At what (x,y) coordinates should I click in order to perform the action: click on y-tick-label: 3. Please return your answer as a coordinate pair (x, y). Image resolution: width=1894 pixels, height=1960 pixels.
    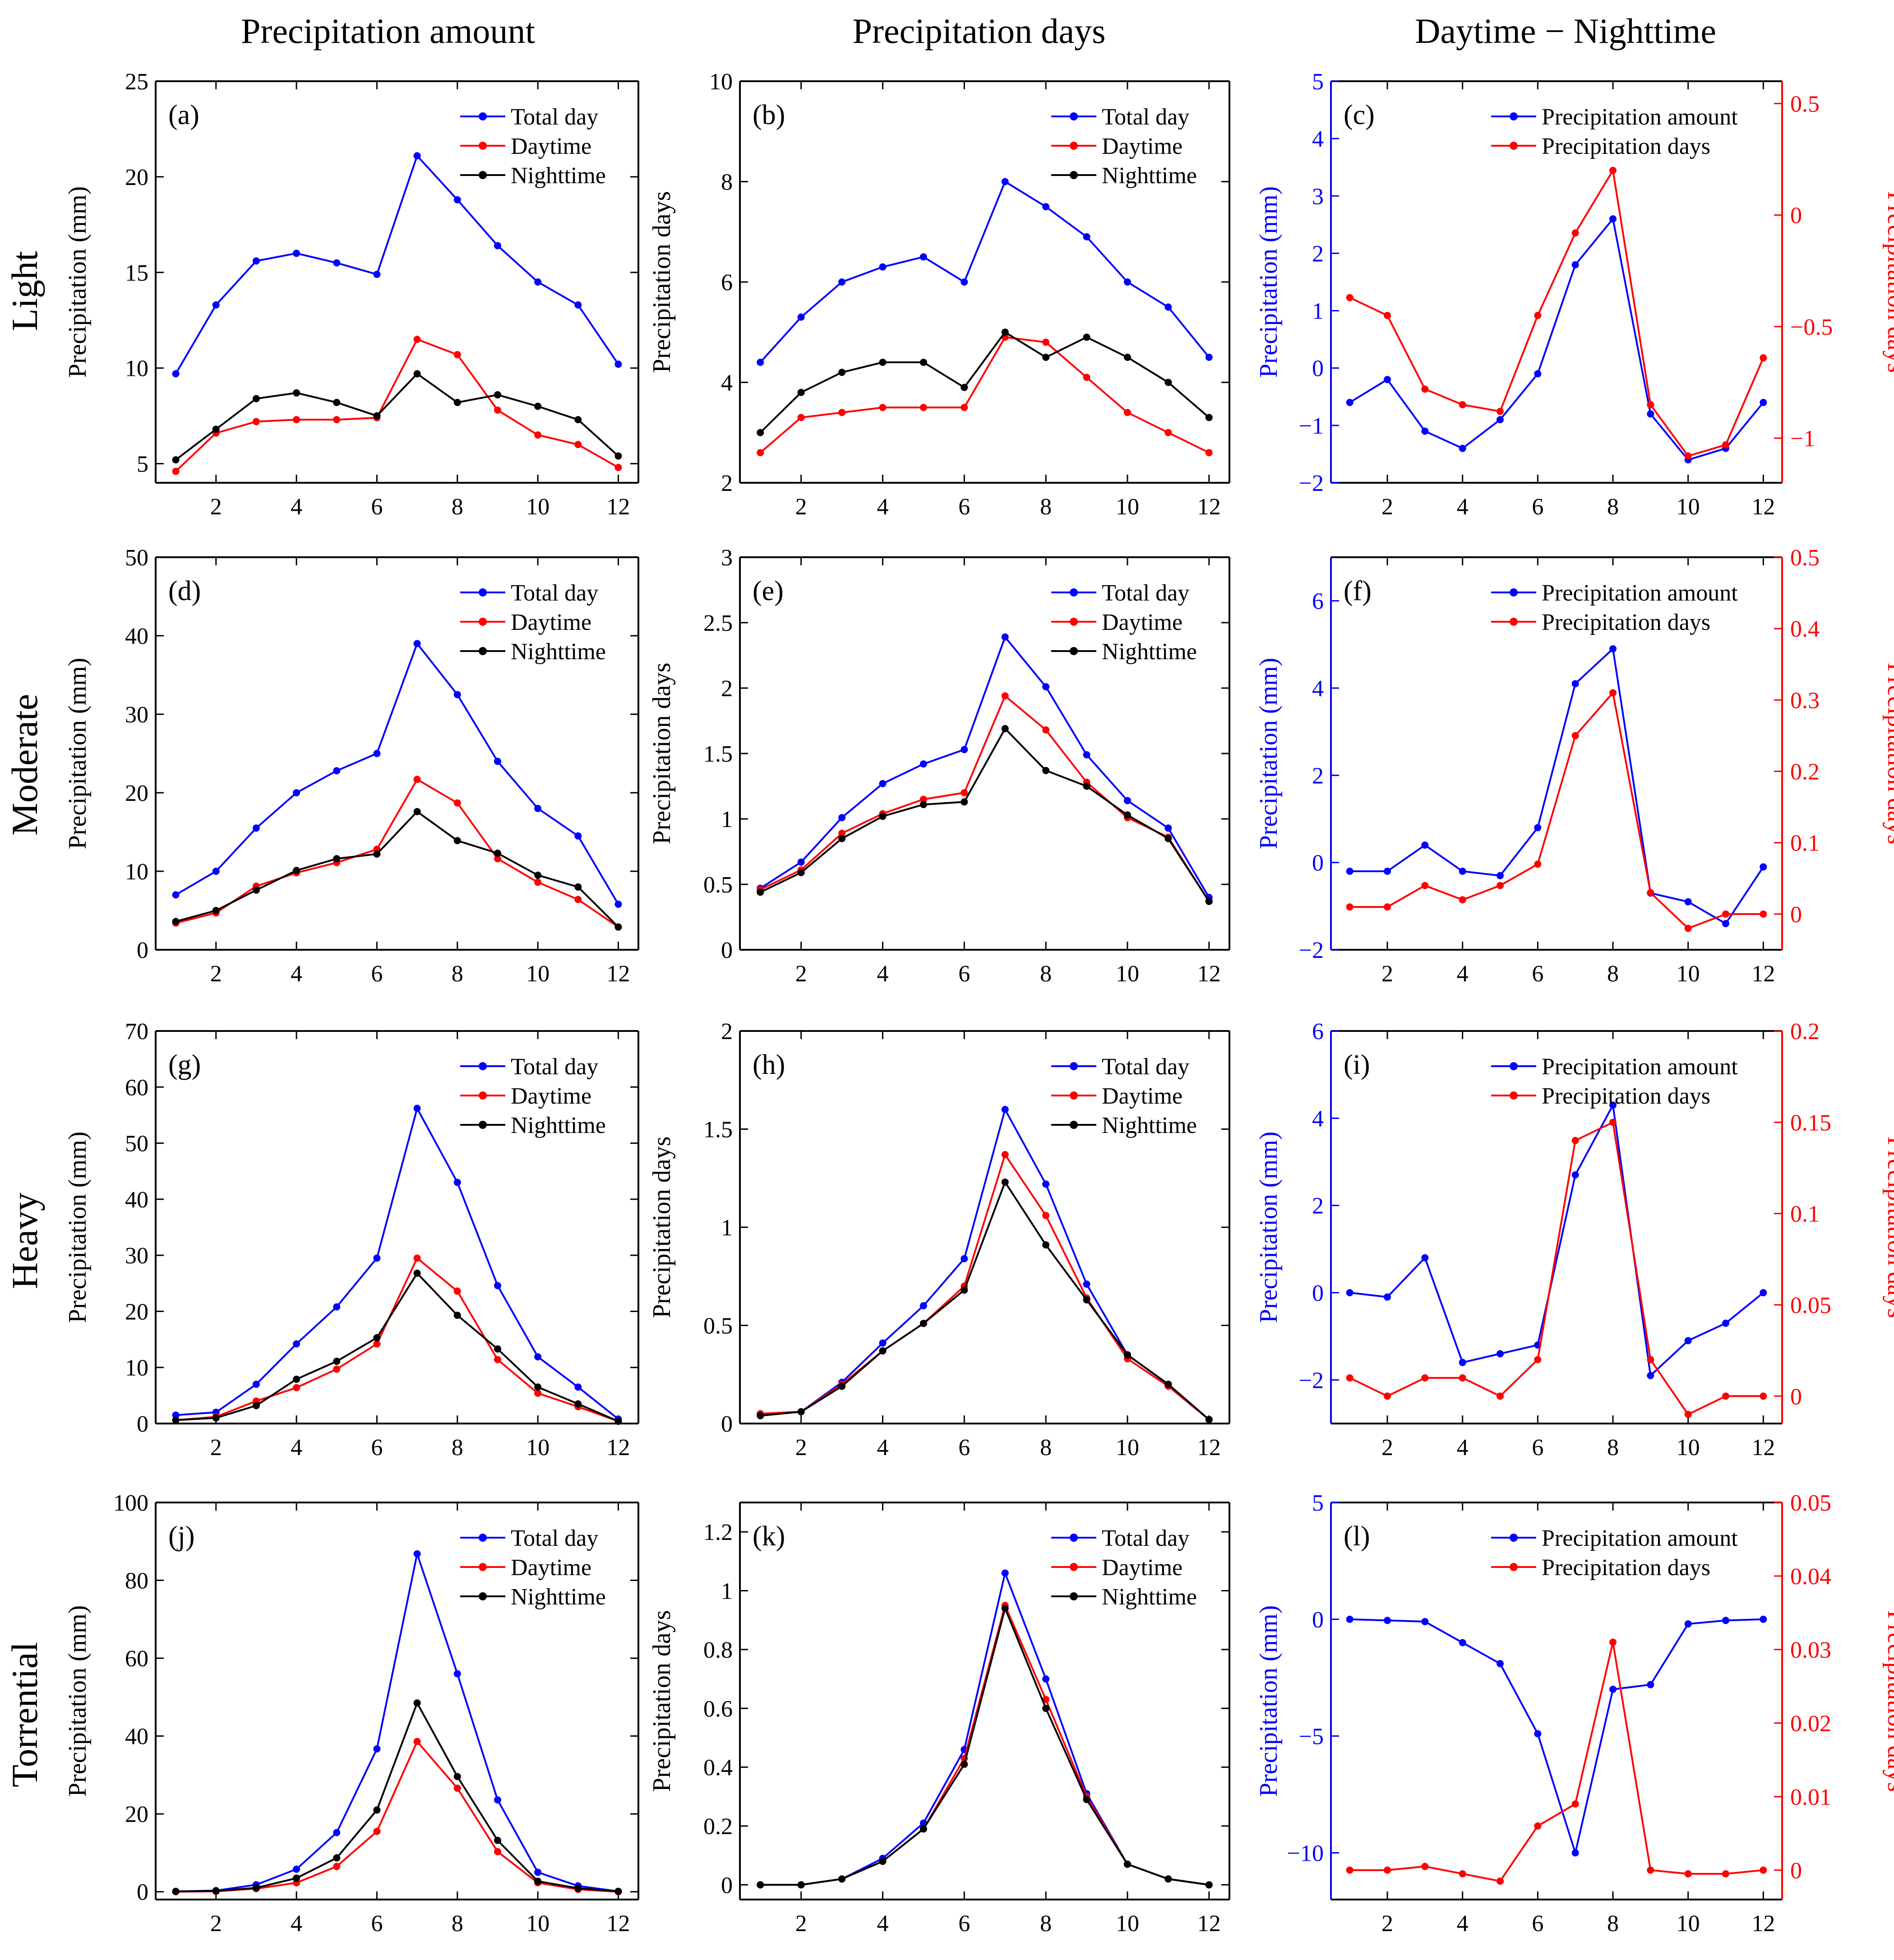
    Looking at the image, I should click on (727, 558).